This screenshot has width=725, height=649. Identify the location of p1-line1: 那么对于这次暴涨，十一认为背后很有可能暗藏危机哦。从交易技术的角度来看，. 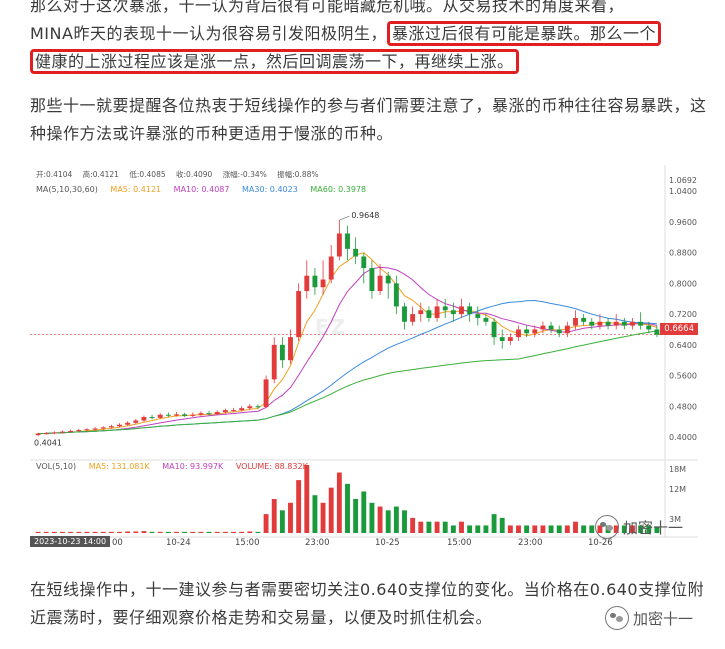
(327, 7).